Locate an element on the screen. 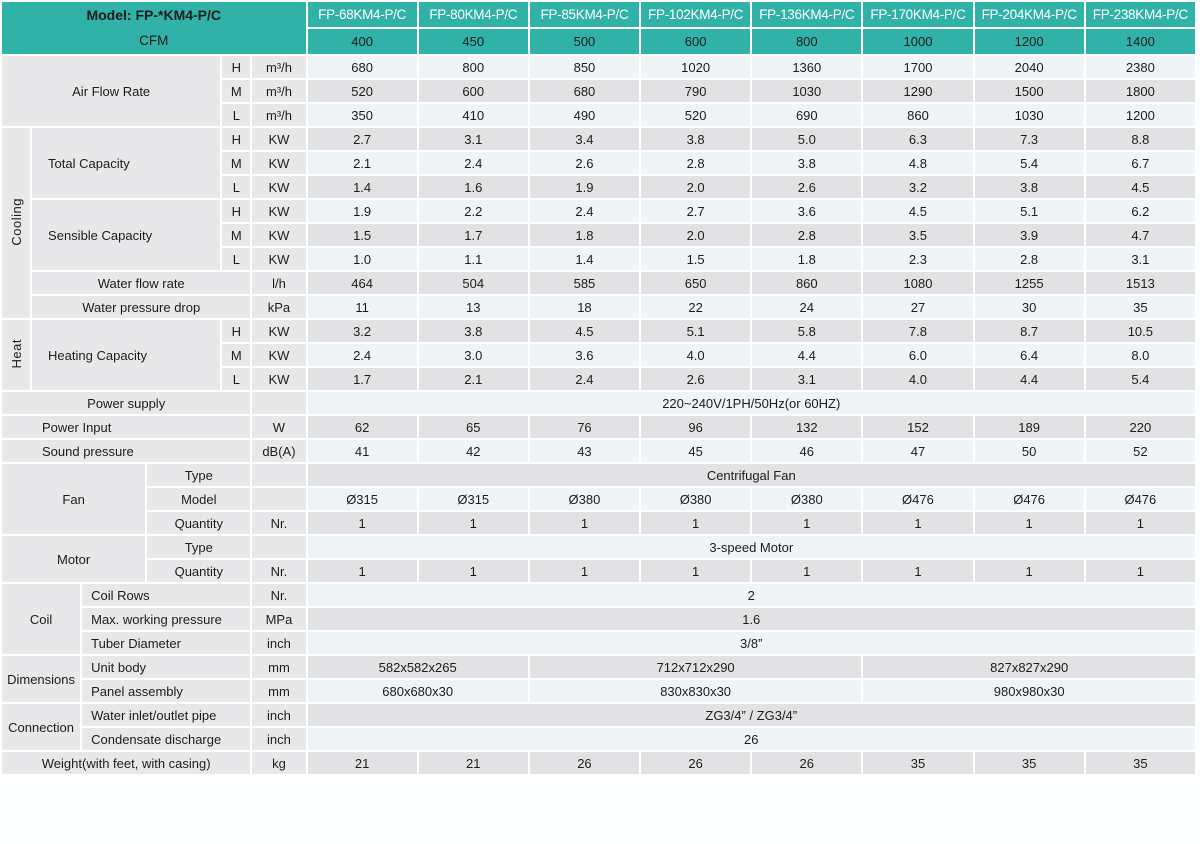 The image size is (1200, 844). cfm-value: 1400 is located at coordinates (1140, 41).